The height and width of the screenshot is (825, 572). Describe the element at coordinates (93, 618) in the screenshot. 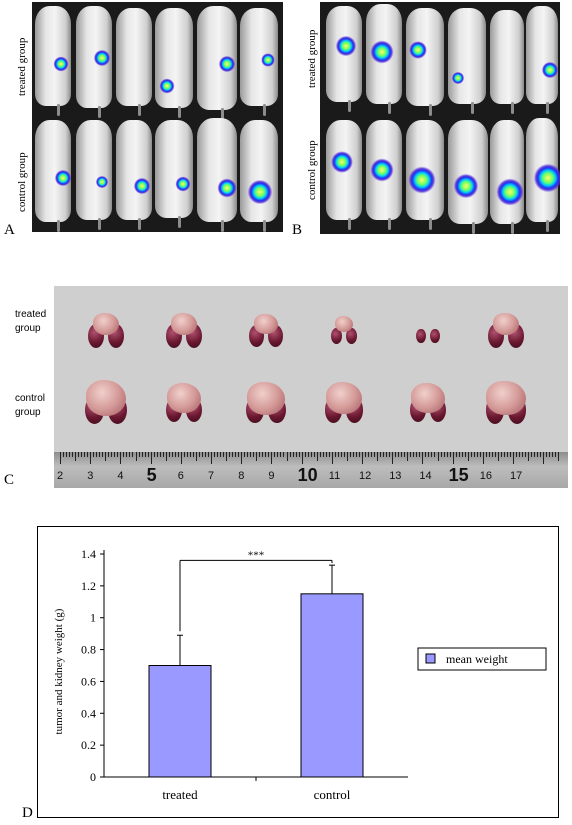

I see `y-tick-label: 1` at that location.